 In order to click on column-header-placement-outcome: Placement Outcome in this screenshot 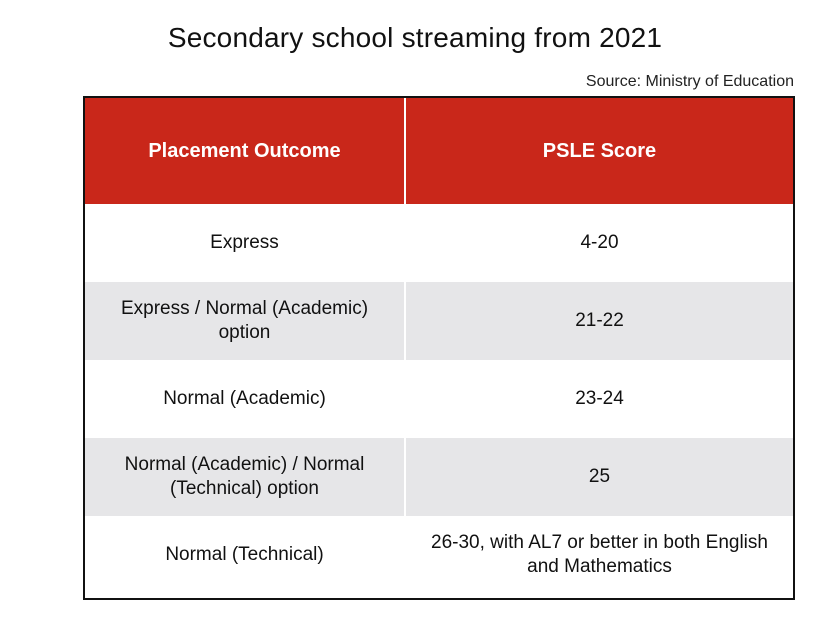, I will do `click(245, 151)`.